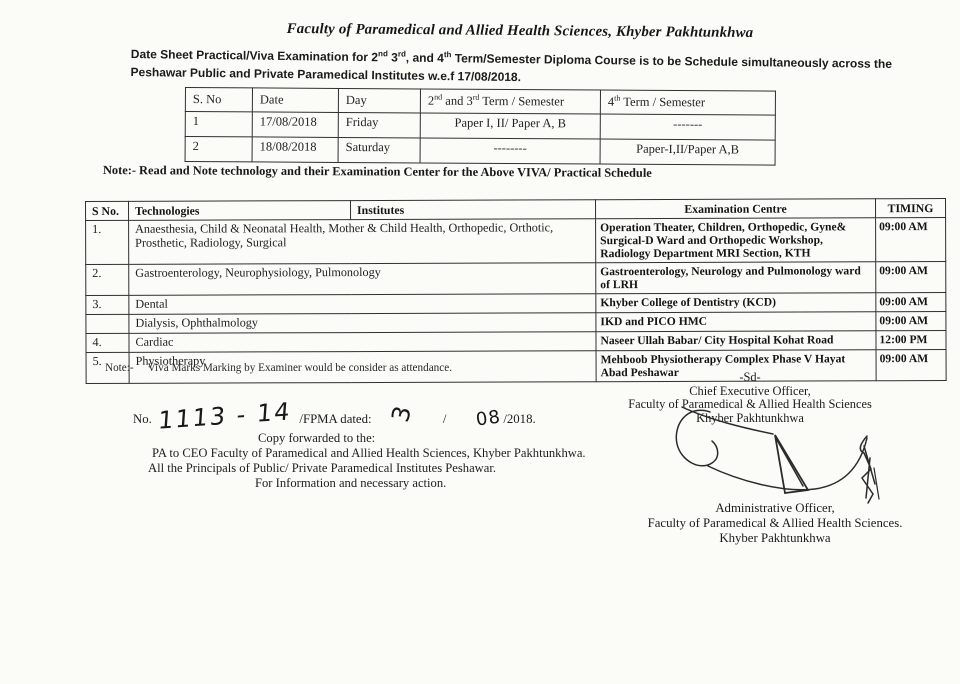  I want to click on cell-sno: 3., so click(107, 305).